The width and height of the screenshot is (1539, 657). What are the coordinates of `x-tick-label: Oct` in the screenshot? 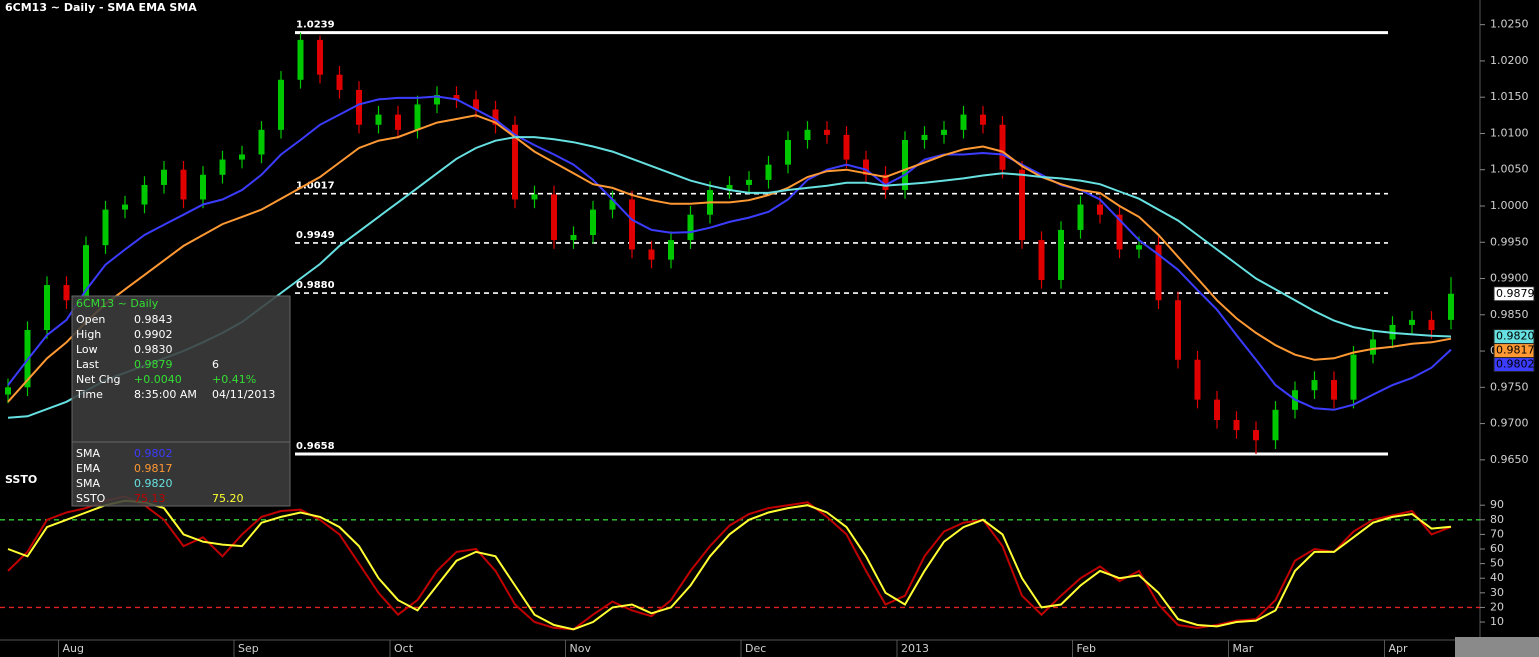 It's located at (404, 648).